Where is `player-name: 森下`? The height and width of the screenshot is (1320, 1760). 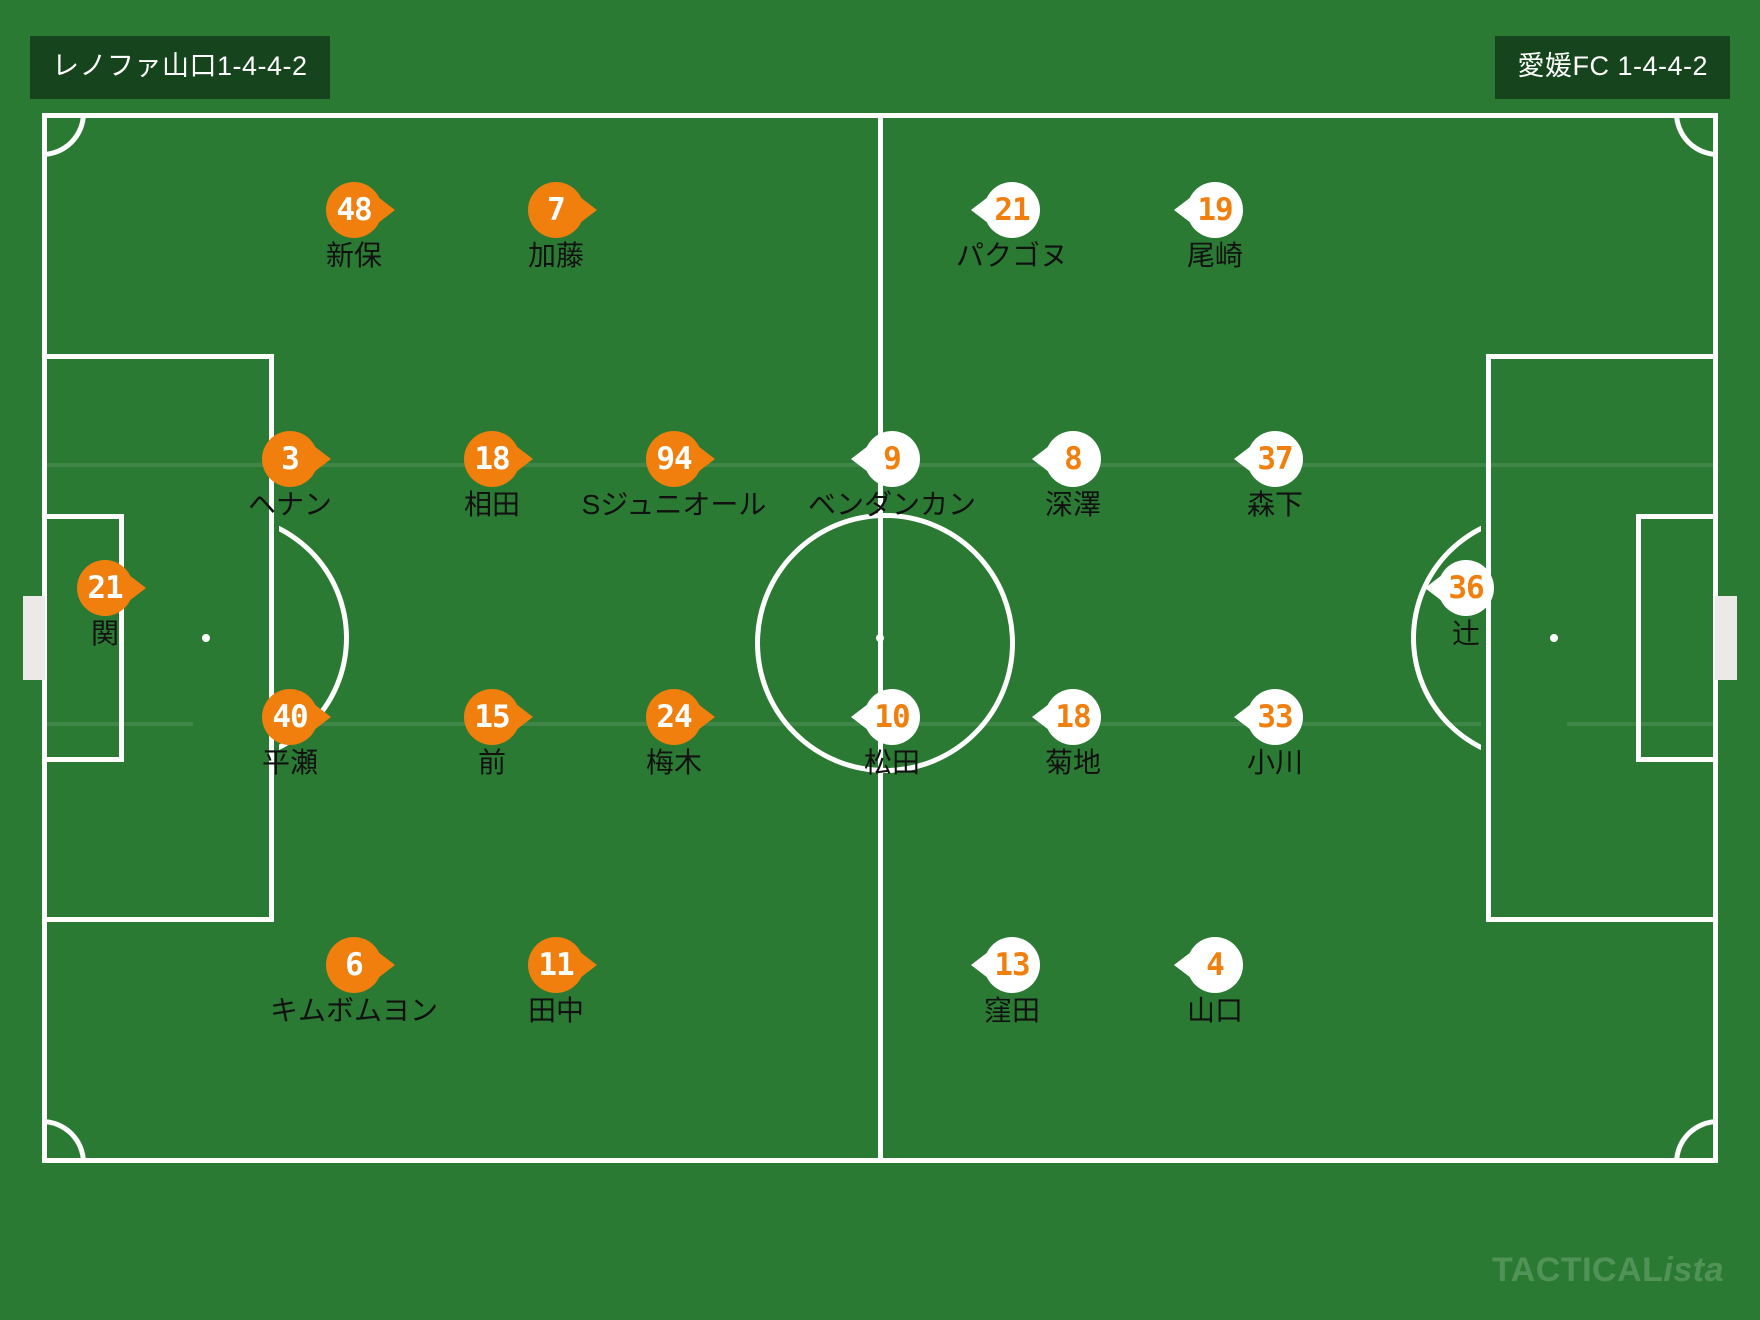
player-name: 森下 is located at coordinates (1275, 504).